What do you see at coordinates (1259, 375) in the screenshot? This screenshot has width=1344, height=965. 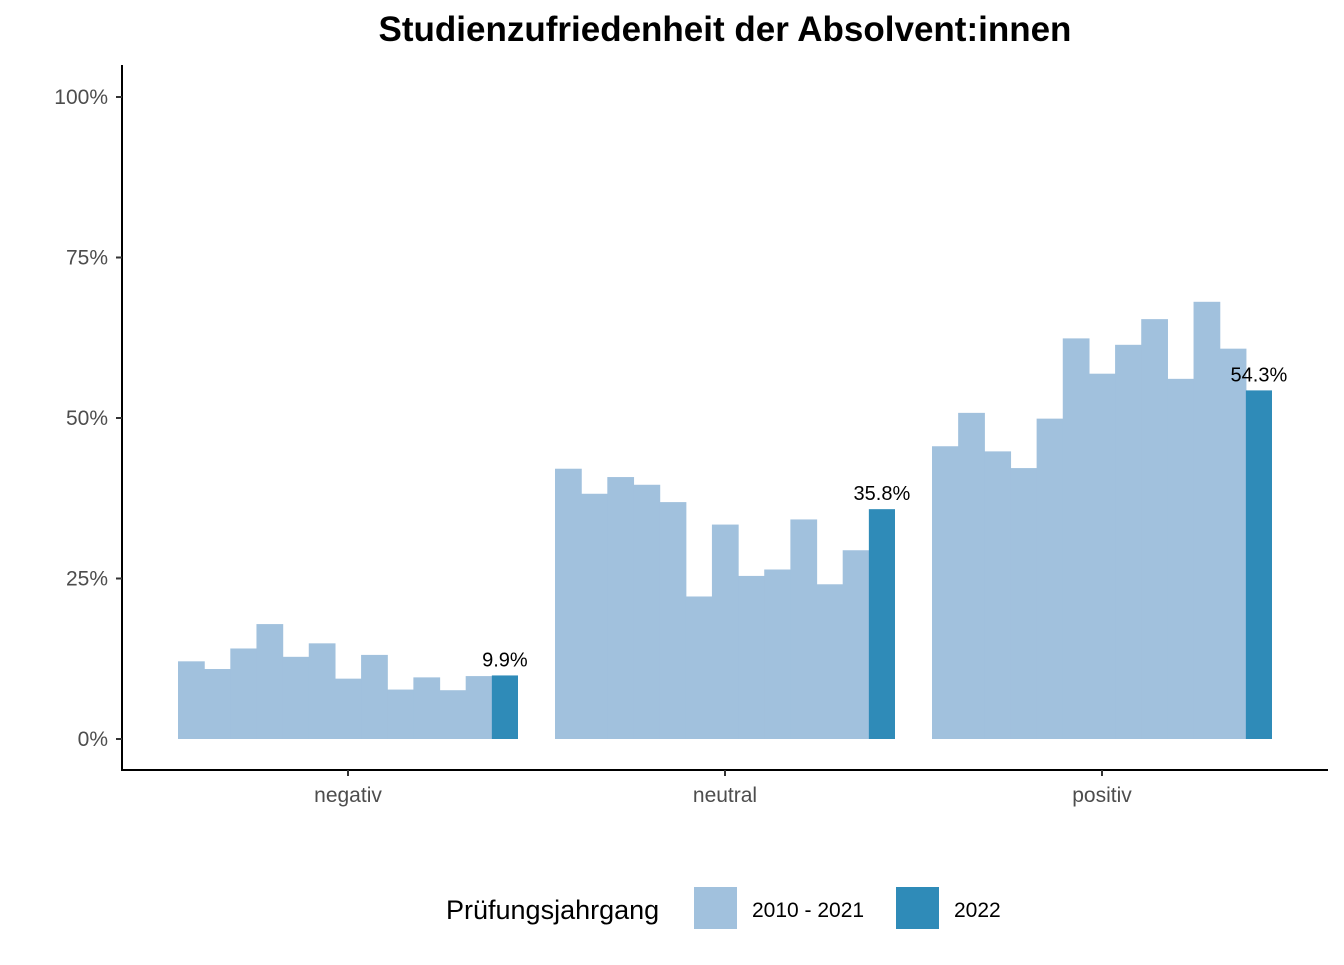 I see `data-label-2022-positiv: 54.3%` at bounding box center [1259, 375].